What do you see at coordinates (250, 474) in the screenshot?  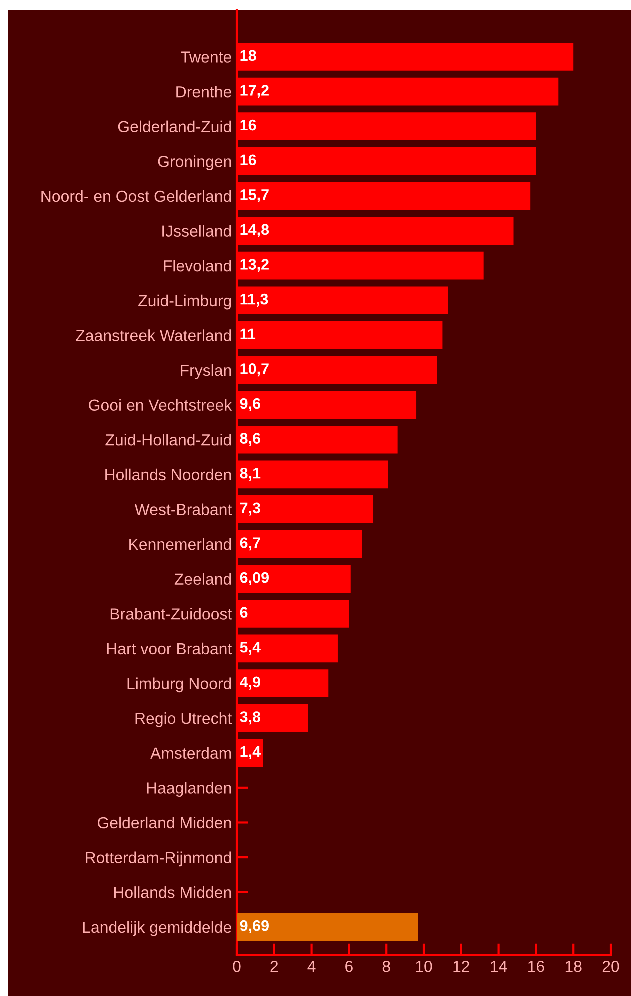 I see `data-label: 8,1` at bounding box center [250, 474].